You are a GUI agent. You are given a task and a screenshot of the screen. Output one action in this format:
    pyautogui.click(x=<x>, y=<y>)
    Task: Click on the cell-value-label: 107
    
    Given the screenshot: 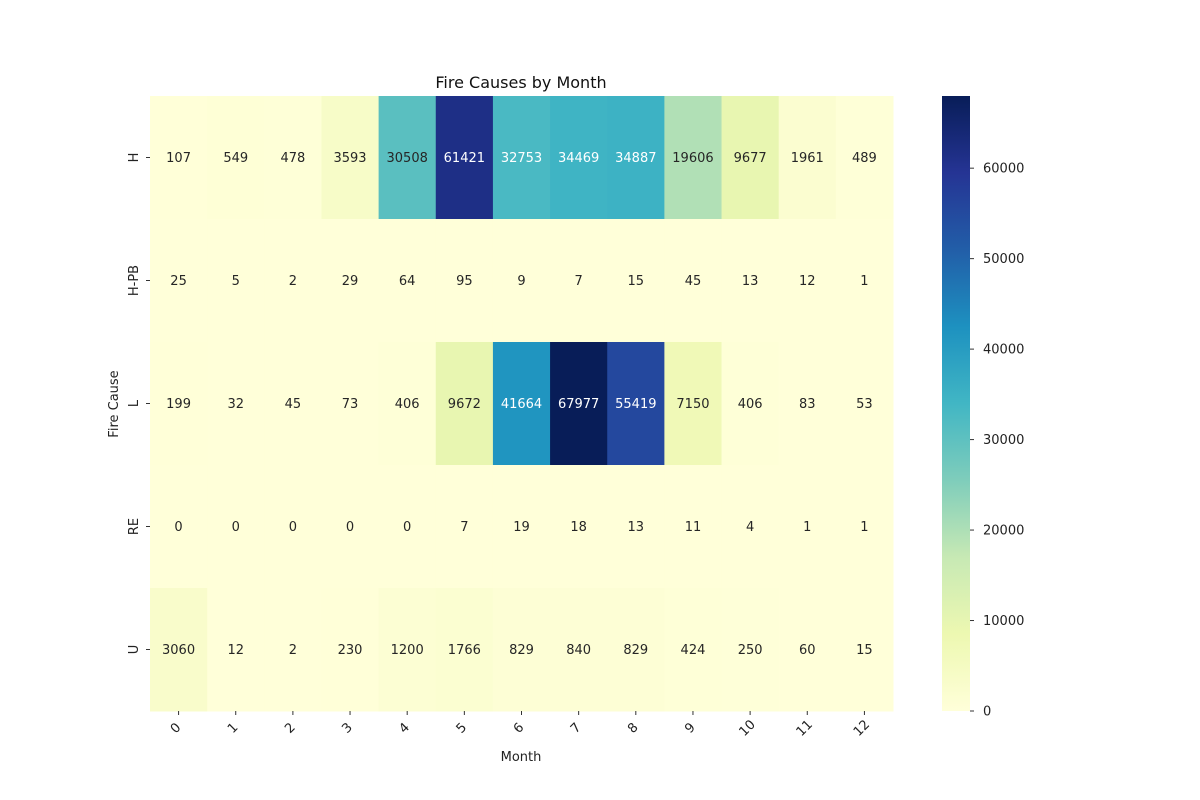 What is the action you would take?
    pyautogui.click(x=178, y=158)
    